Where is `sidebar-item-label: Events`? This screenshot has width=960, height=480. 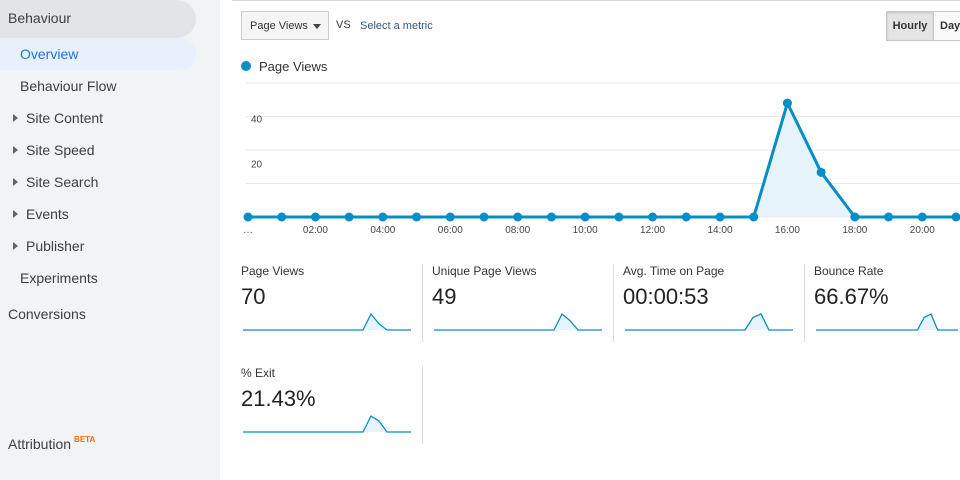 sidebar-item-label: Events is located at coordinates (47, 214).